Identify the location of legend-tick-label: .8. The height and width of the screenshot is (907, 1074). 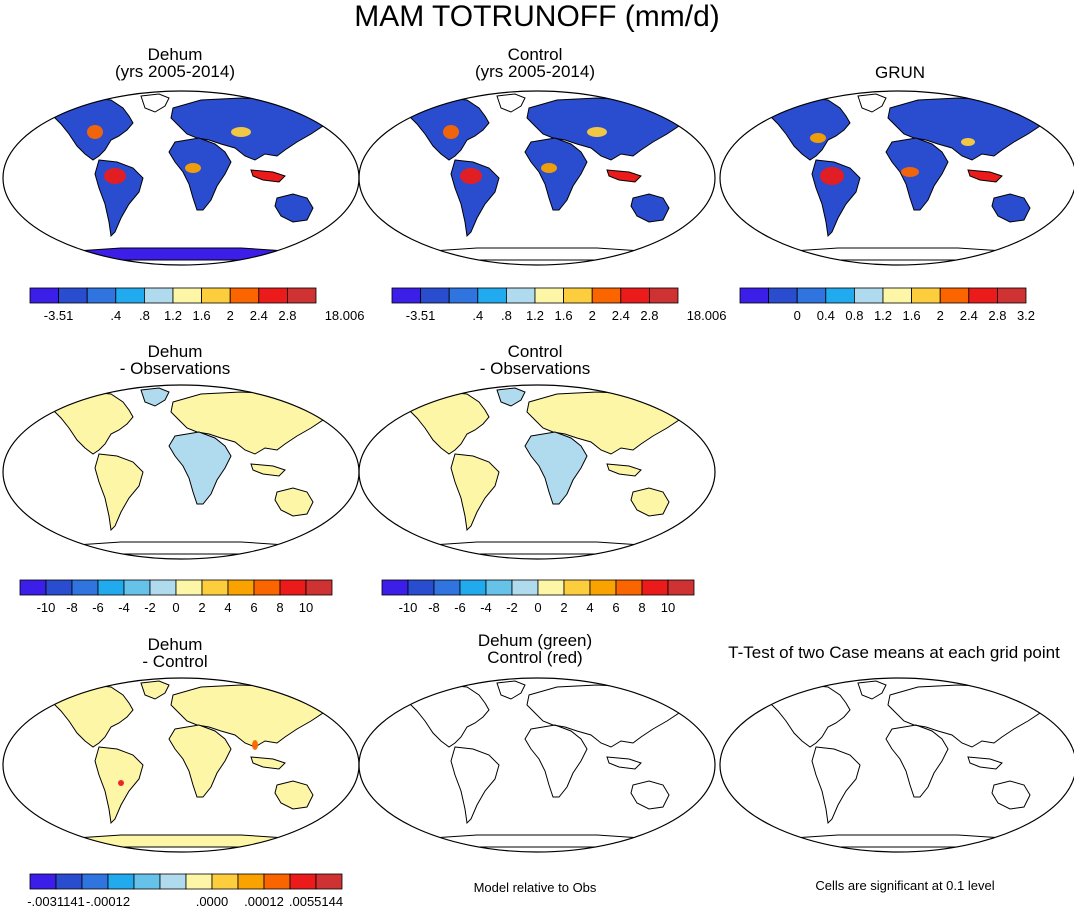
(144, 315).